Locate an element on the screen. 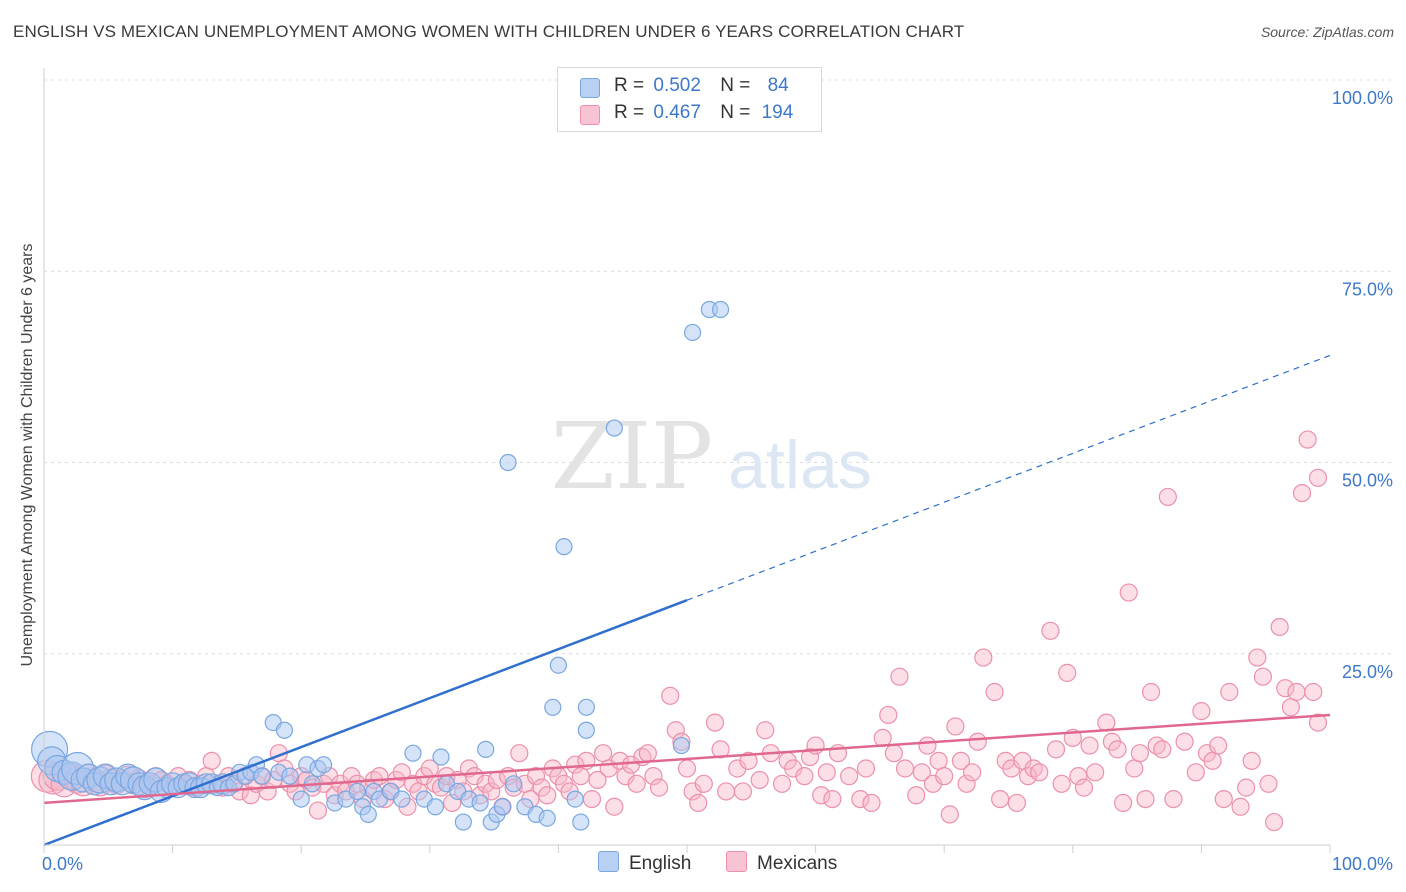  y-tick-label: 75.0% is located at coordinates (1367, 289).